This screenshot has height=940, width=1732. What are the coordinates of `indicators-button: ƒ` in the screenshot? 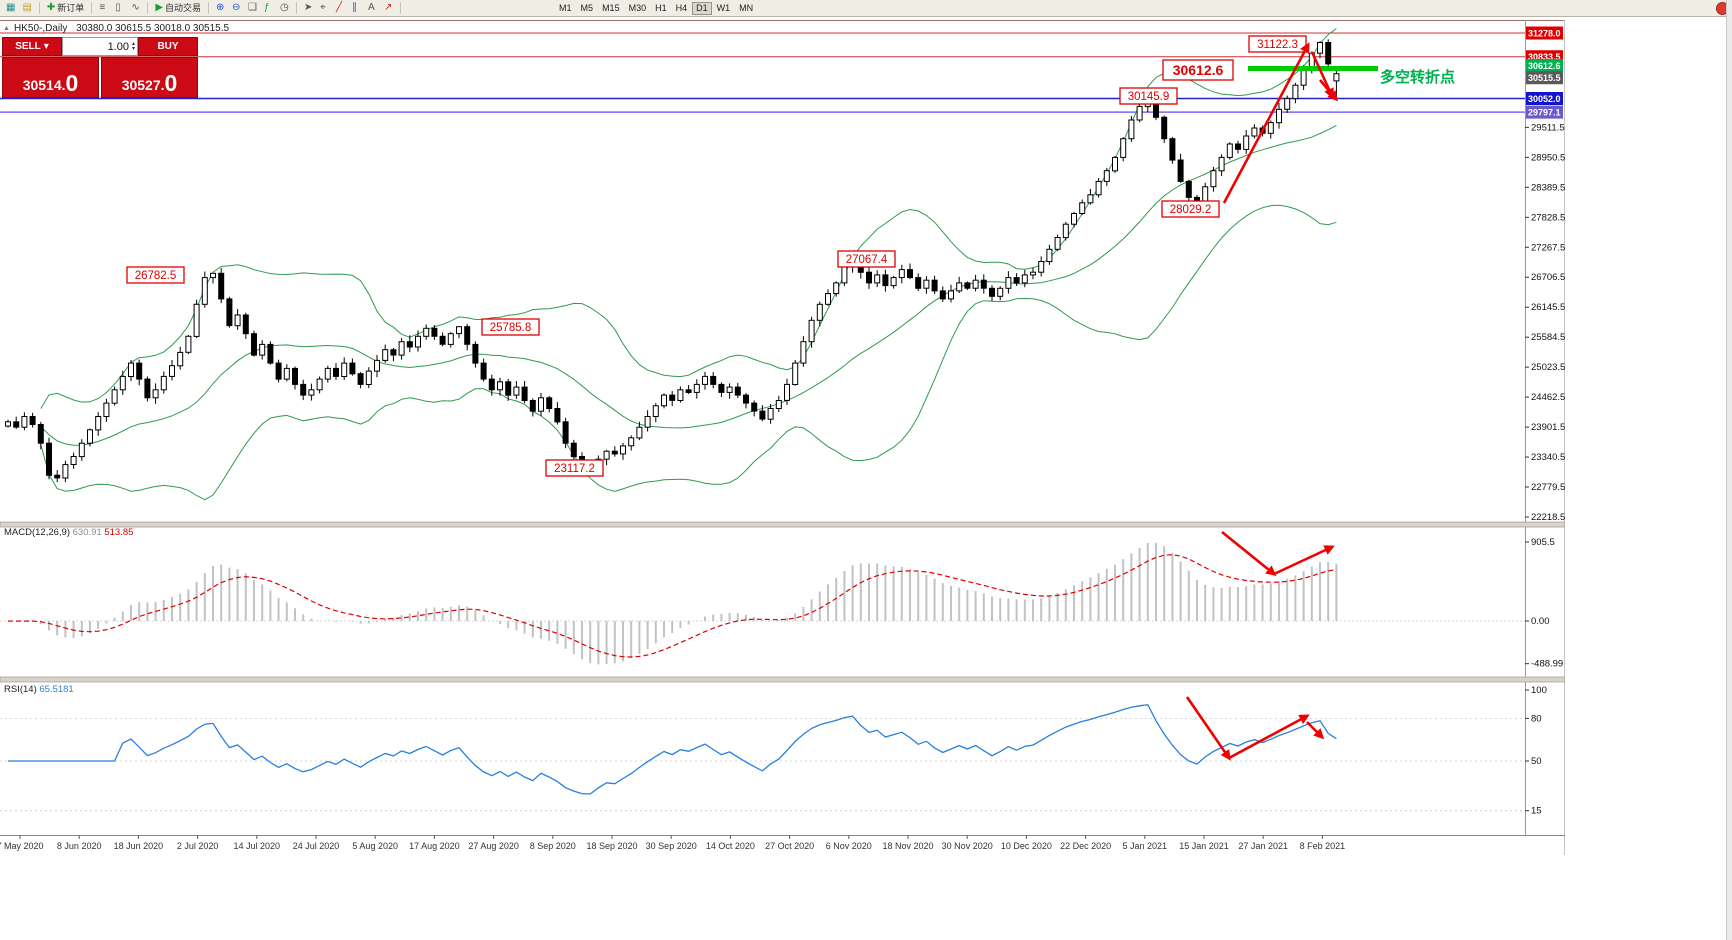 It's located at (268, 8).